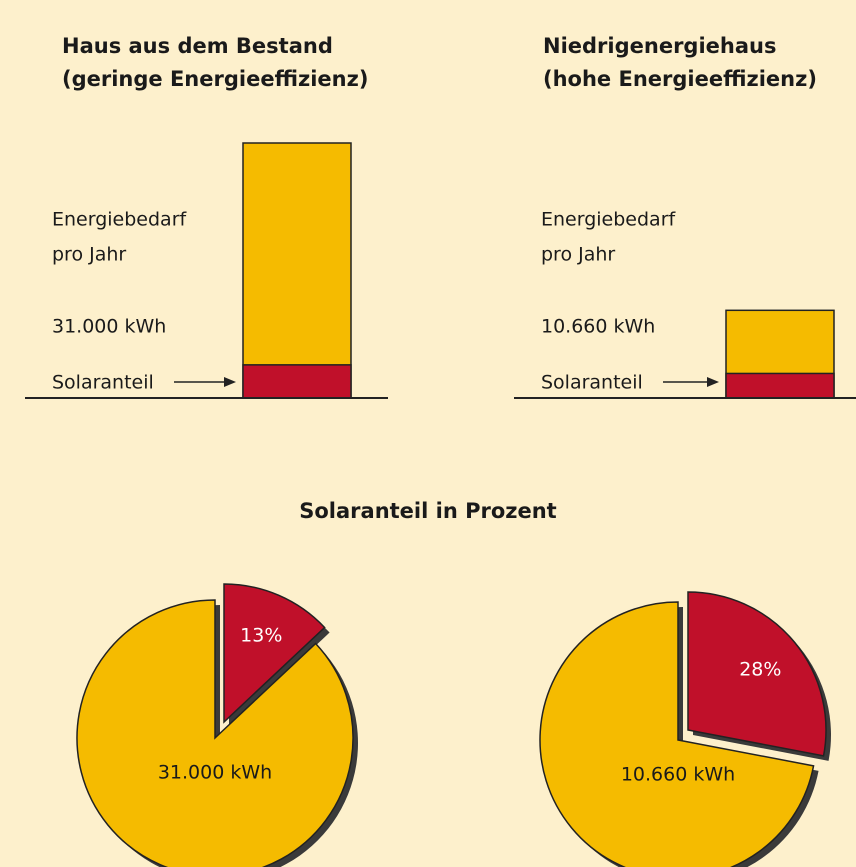 The height and width of the screenshot is (867, 856). I want to click on panel-title: (geringe Energieeffizienz), so click(215, 79).